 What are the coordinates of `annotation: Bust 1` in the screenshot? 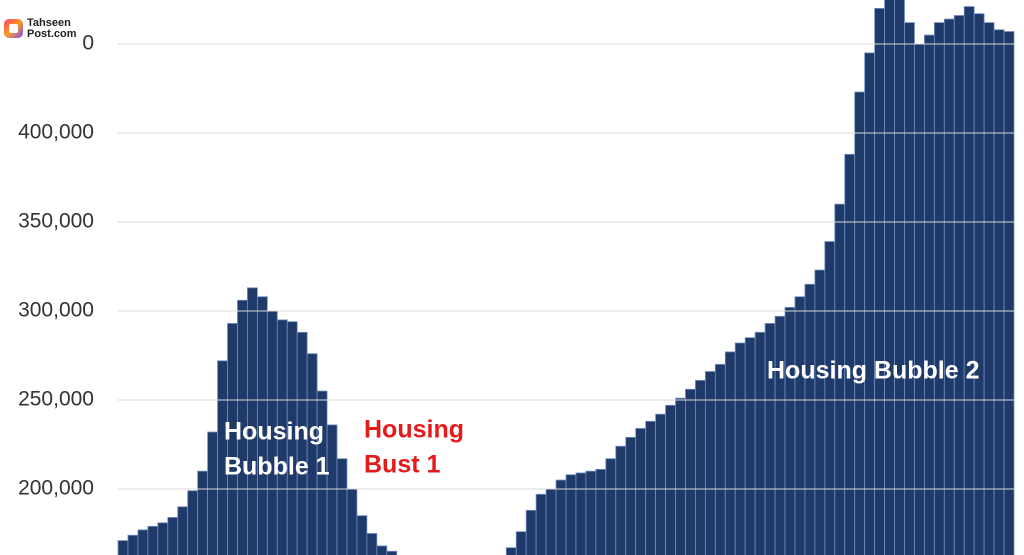 It's located at (402, 465).